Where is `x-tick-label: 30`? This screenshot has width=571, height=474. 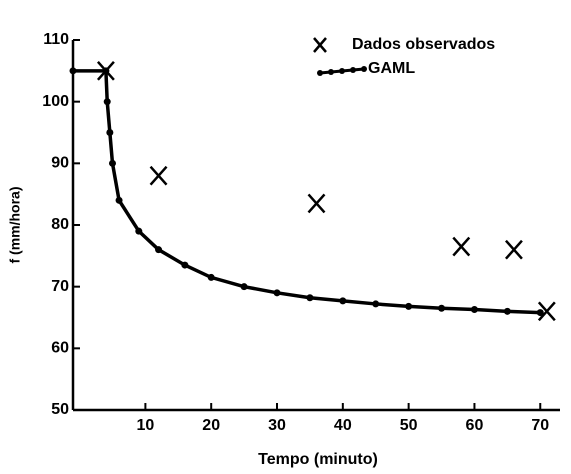 x-tick-label: 30 is located at coordinates (277, 425).